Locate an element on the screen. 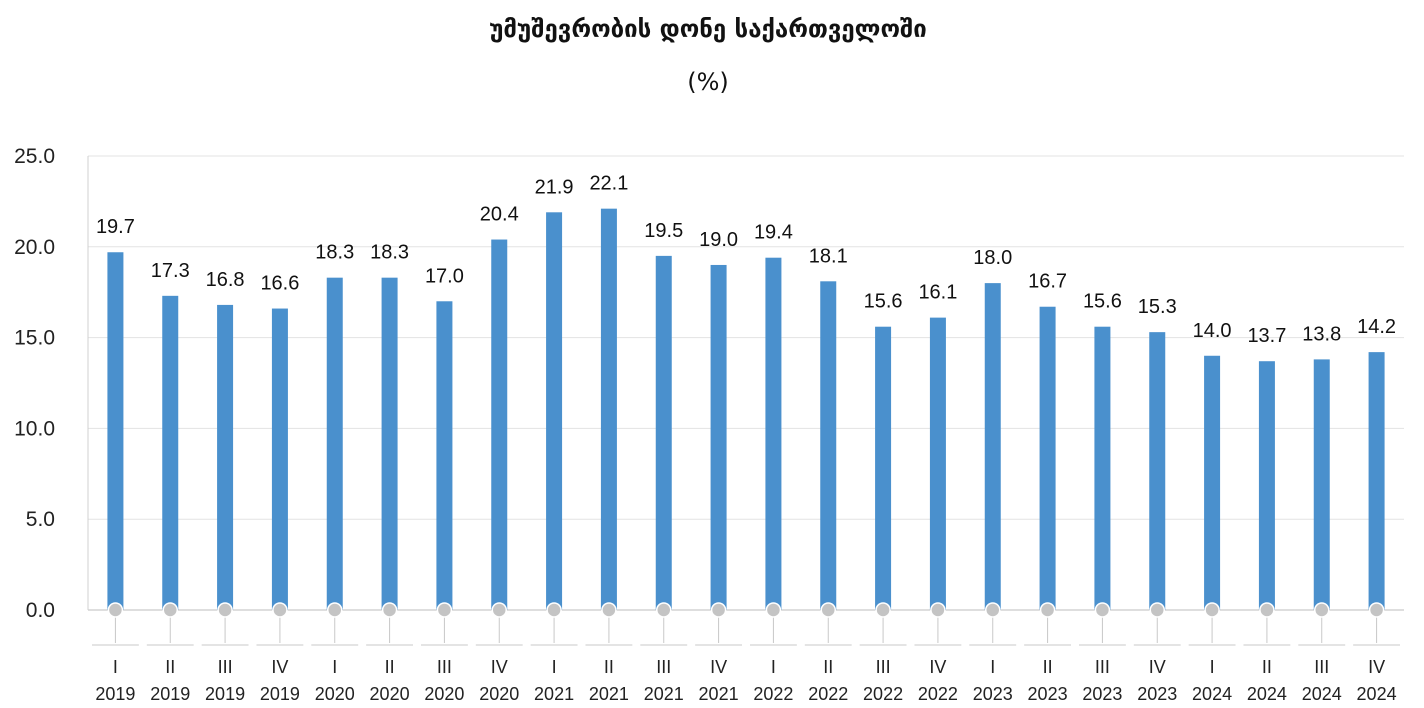 This screenshot has height=708, width=1424. data-label: 19.5 is located at coordinates (663, 231).